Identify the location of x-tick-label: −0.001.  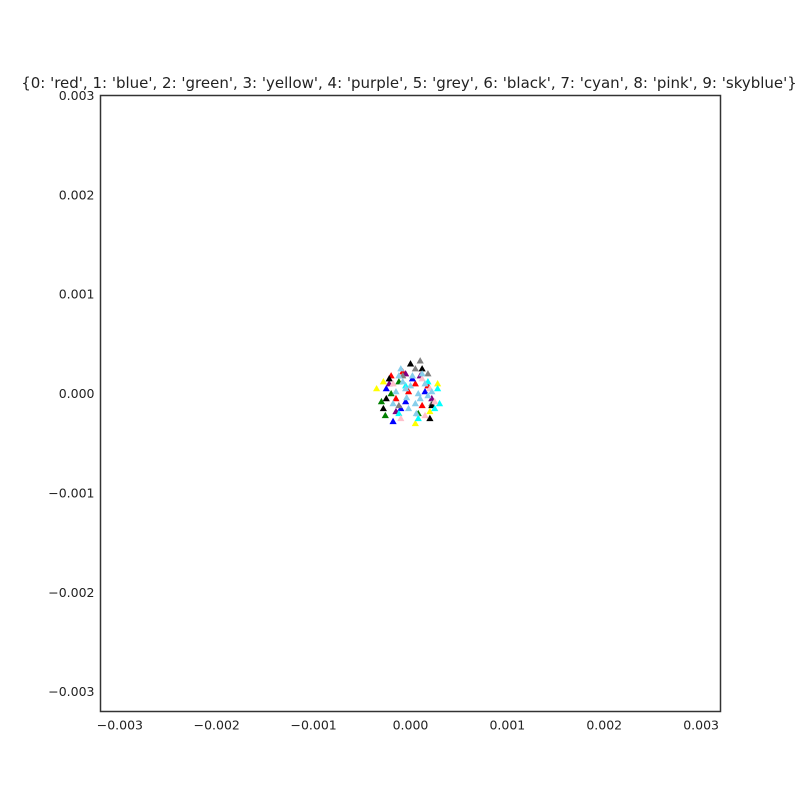
(313, 725).